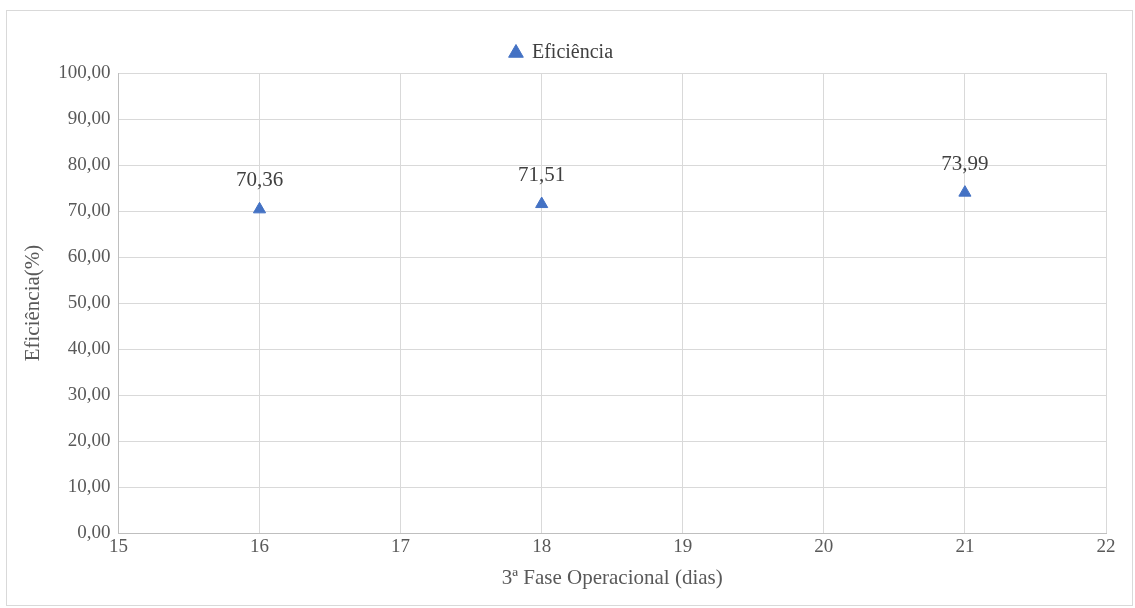 The width and height of the screenshot is (1135, 608). I want to click on y-tick-label: 40,00, so click(89, 347).